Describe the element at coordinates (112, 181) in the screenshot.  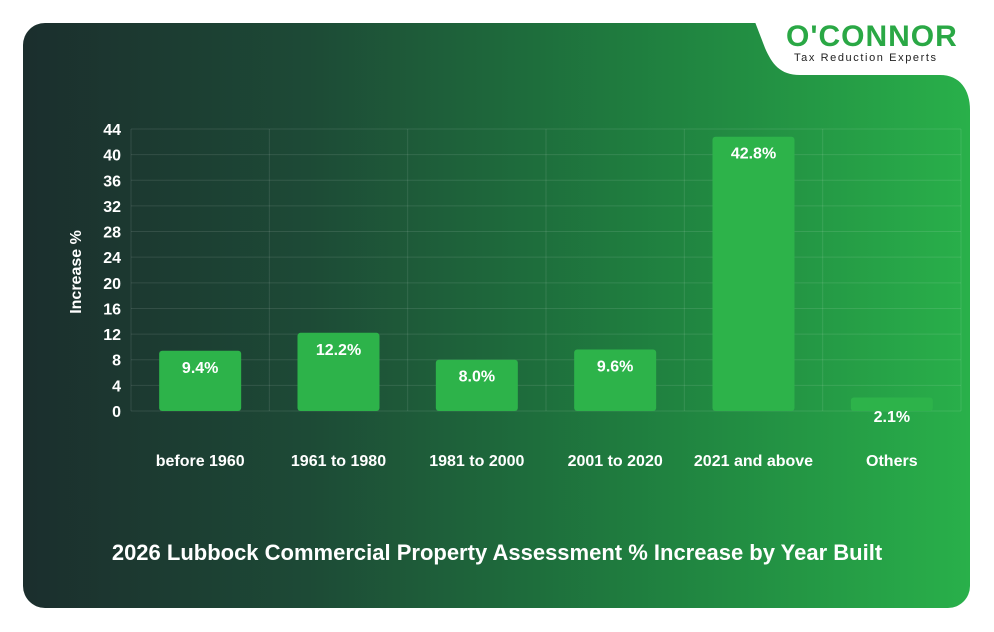
I see `y-tick-label: 36` at that location.